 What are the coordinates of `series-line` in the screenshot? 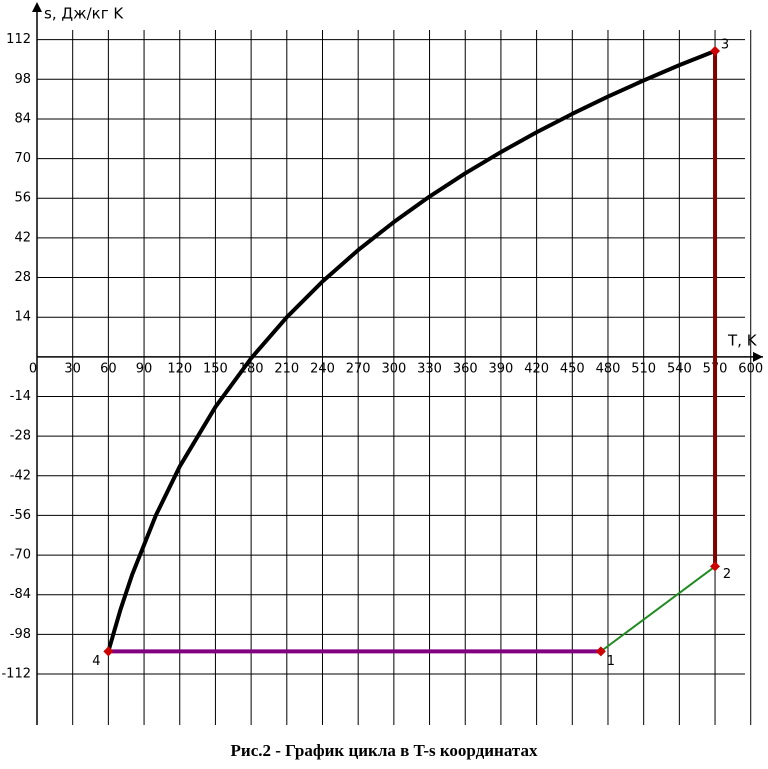 It's located at (658, 609).